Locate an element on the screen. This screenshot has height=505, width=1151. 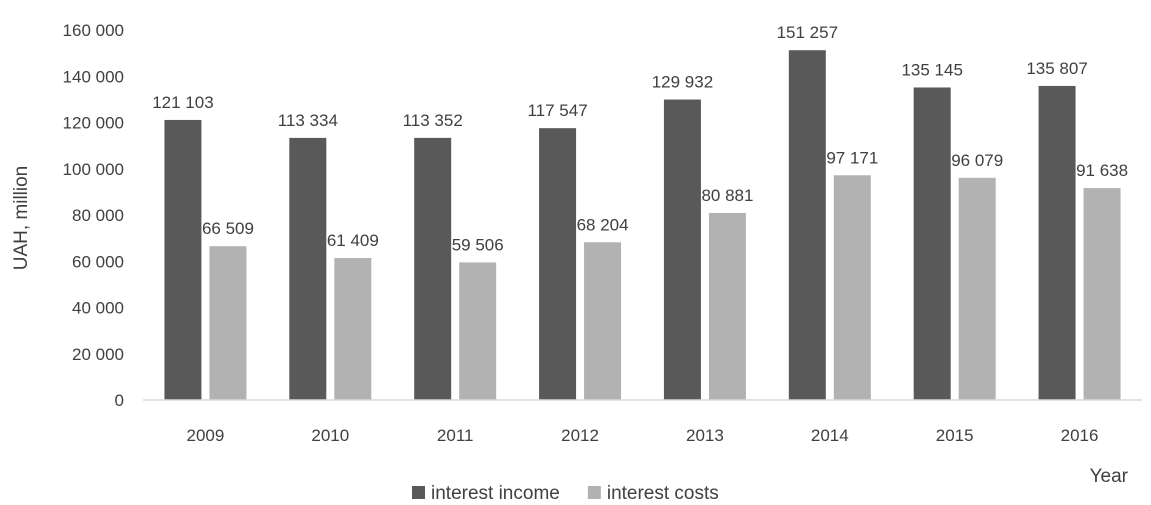
legend-label-interest-costs: interest costs is located at coordinates (663, 493).